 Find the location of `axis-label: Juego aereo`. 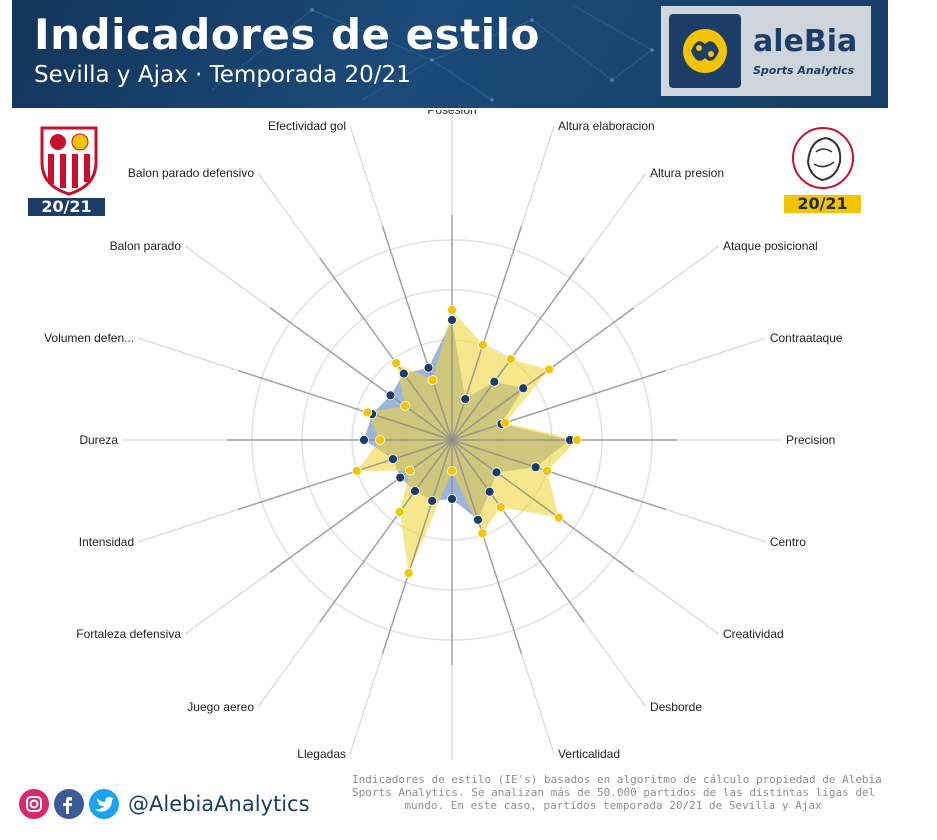

axis-label: Juego aereo is located at coordinates (220, 707).